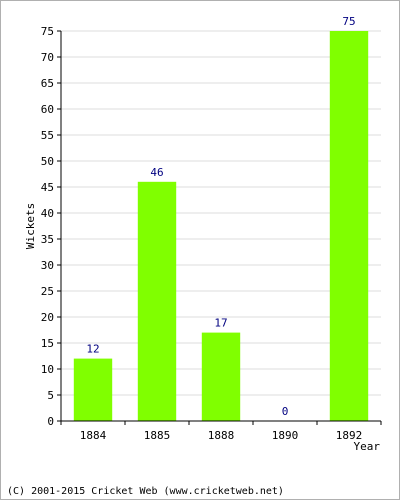 This screenshot has width=400, height=500. I want to click on y-tick-label: 75, so click(47, 31).